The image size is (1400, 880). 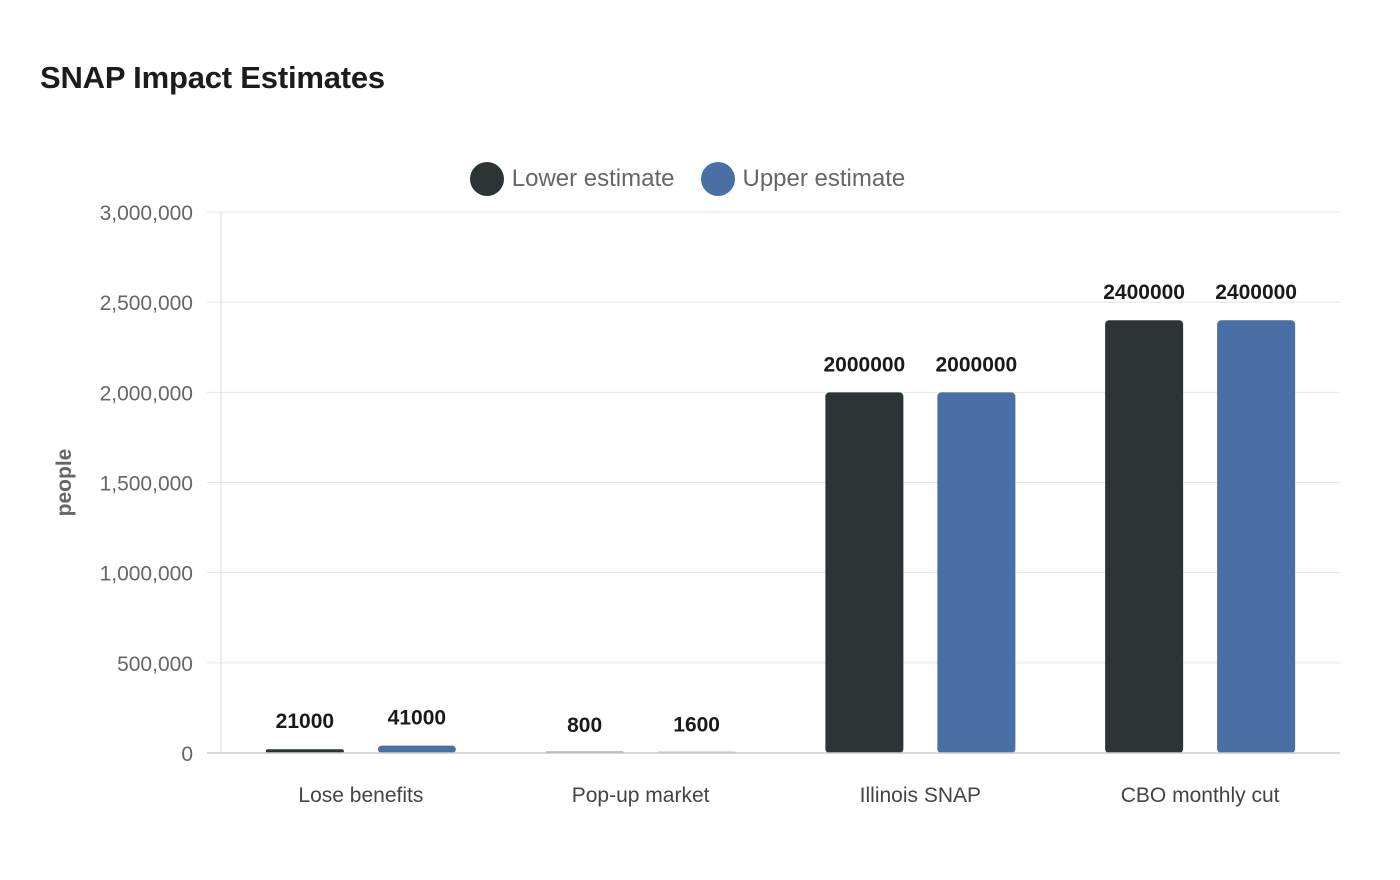 What do you see at coordinates (717, 179) in the screenshot?
I see `legend-swatch-upper` at bounding box center [717, 179].